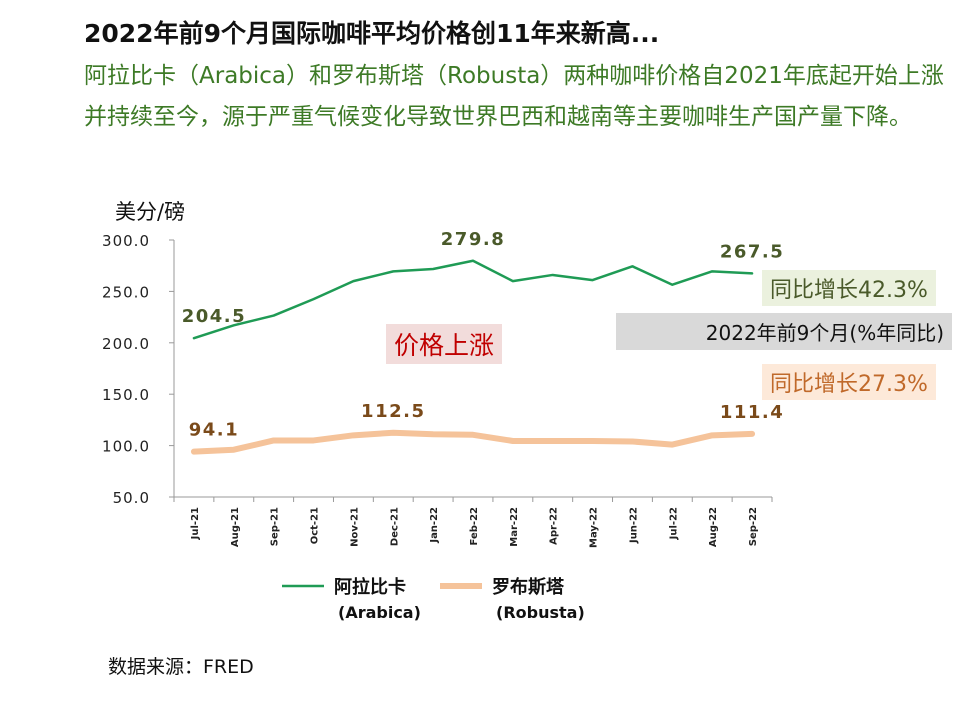 Image resolution: width=960 pixels, height=720 pixels. I want to click on annotation-arabica-yoy: 同比增长42.3%, so click(849, 288).